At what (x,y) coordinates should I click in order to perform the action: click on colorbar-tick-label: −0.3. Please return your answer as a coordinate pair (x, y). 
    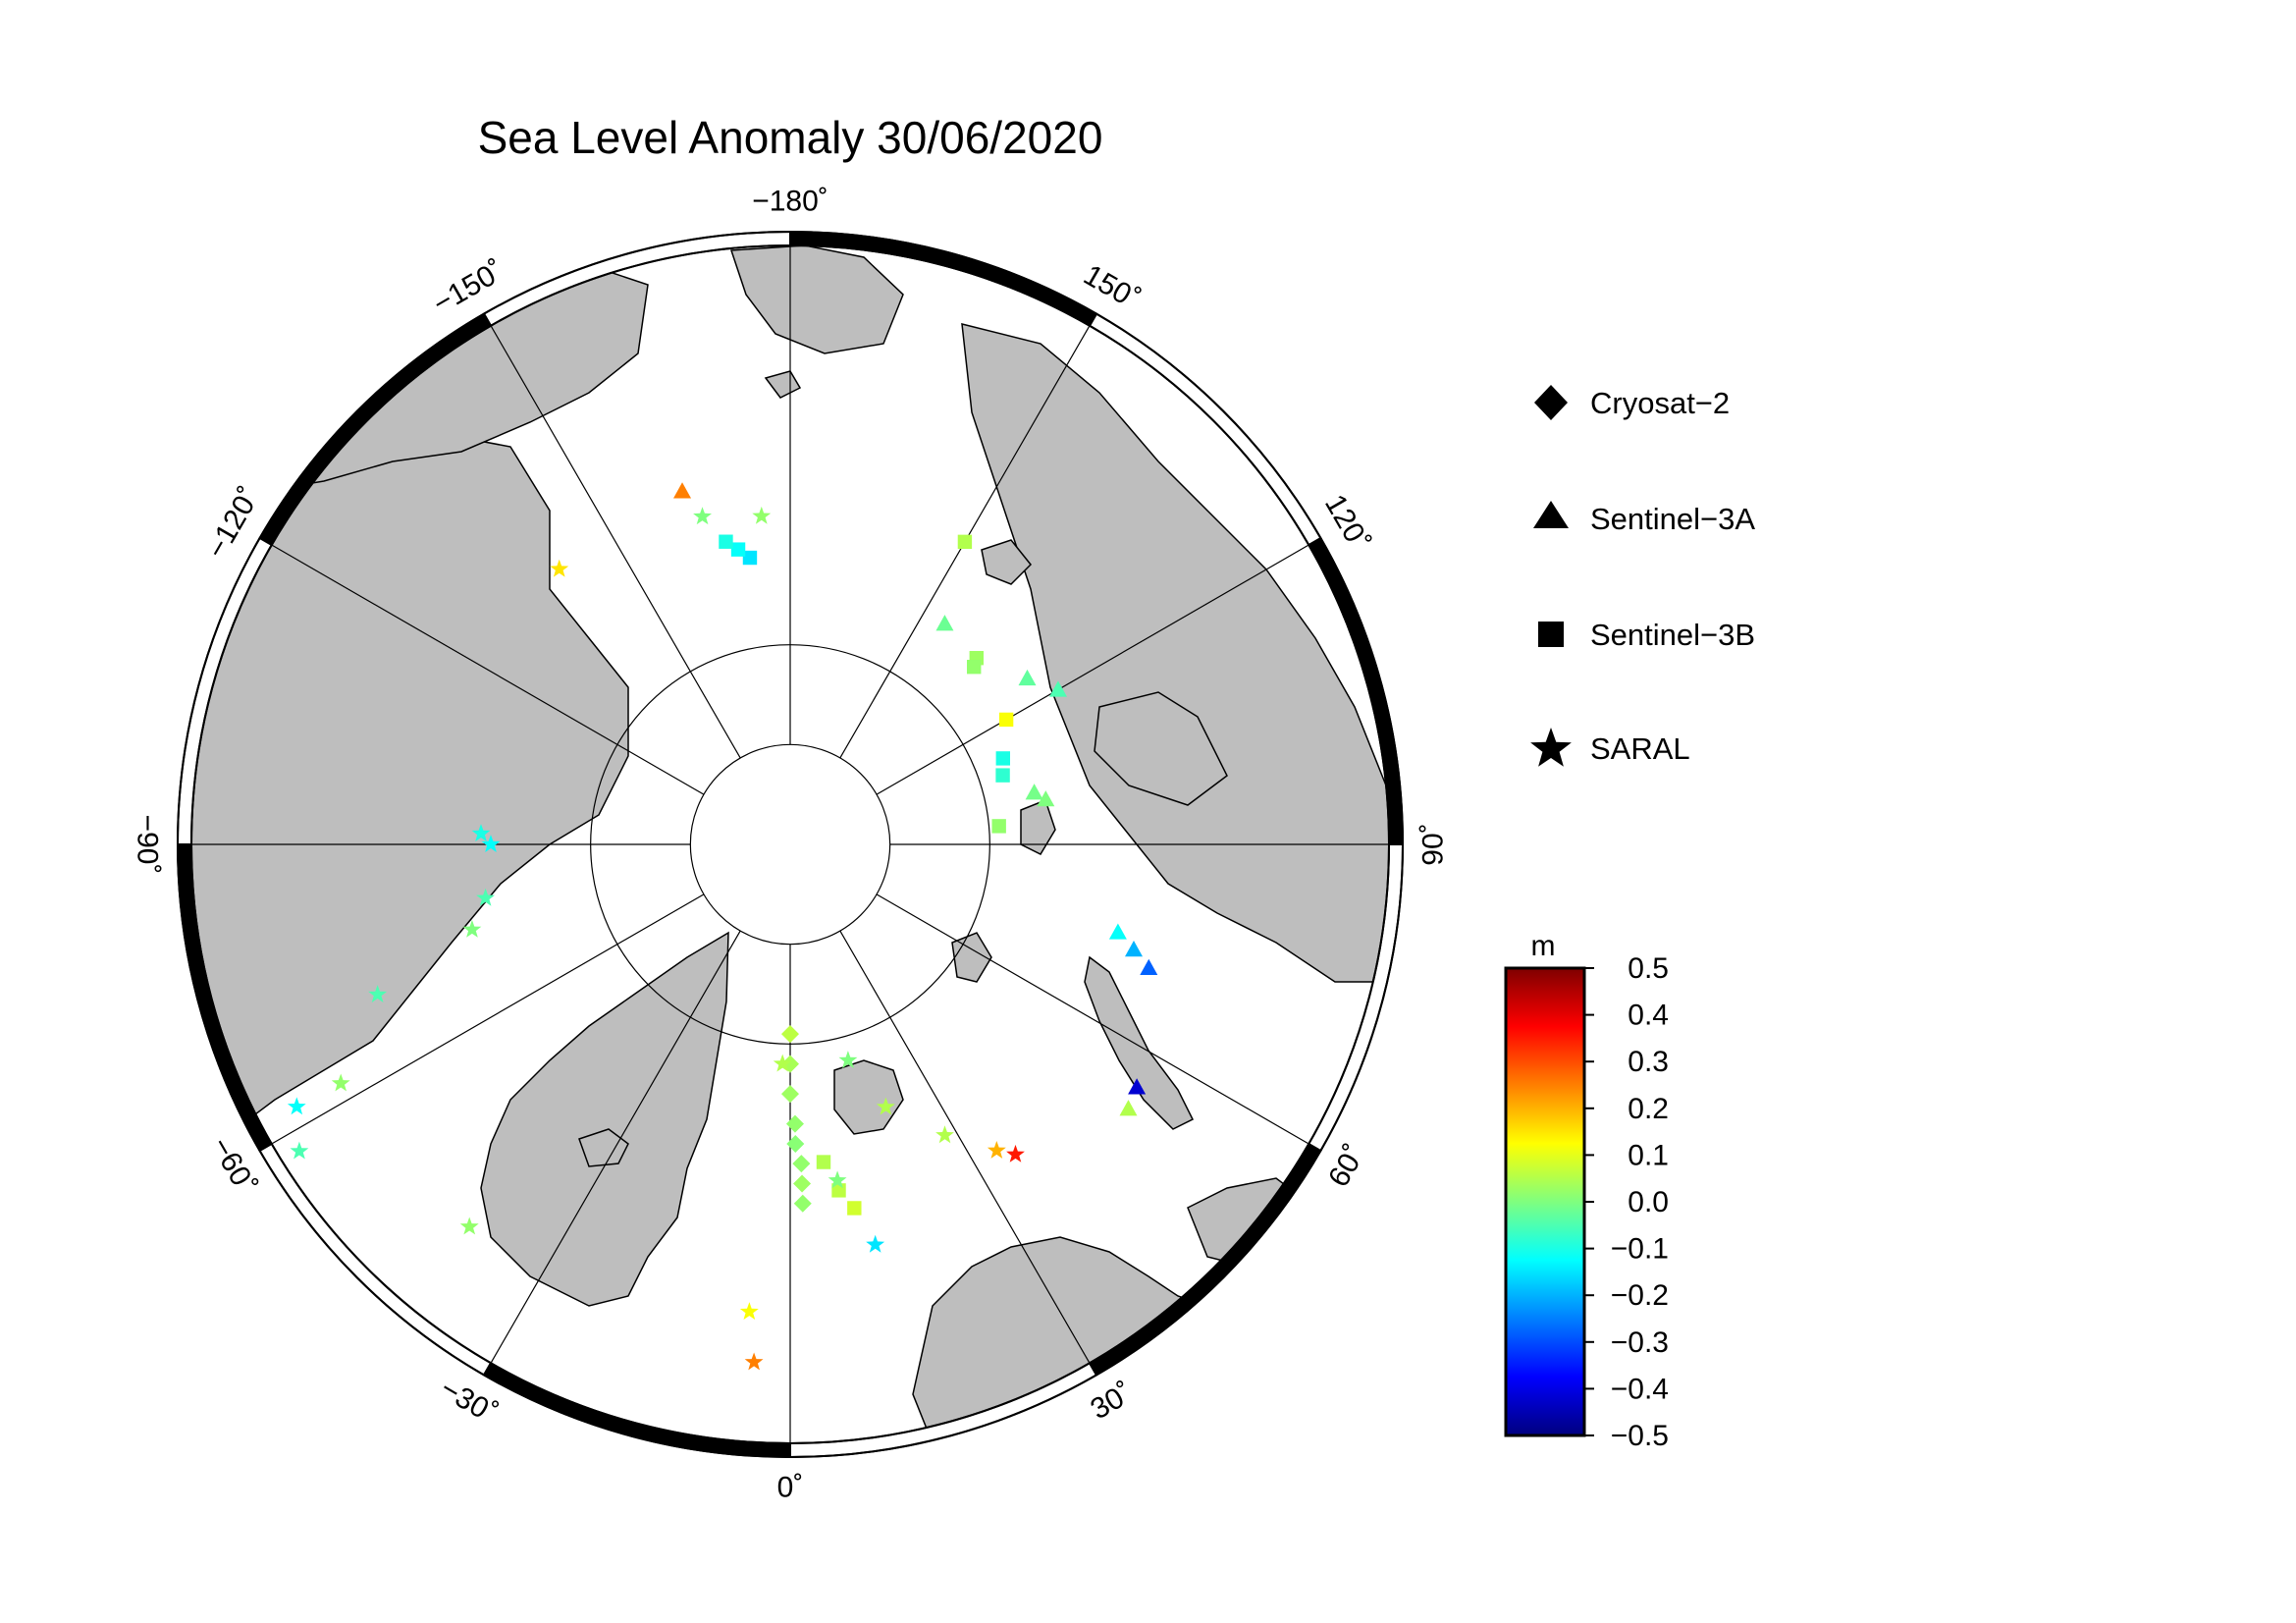
    Looking at the image, I should click on (1640, 1342).